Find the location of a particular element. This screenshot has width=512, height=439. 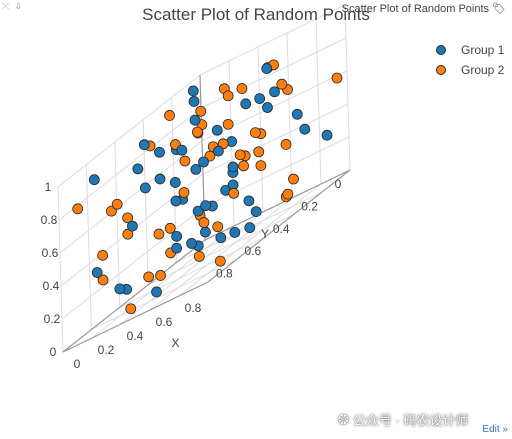

z-tick-label: 0.8 is located at coordinates (49, 220).